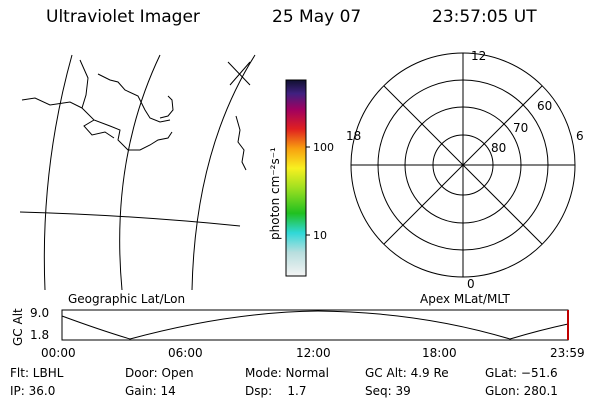 The image size is (600, 400). What do you see at coordinates (123, 17) in the screenshot?
I see `title: Ultraviolet Imager` at bounding box center [123, 17].